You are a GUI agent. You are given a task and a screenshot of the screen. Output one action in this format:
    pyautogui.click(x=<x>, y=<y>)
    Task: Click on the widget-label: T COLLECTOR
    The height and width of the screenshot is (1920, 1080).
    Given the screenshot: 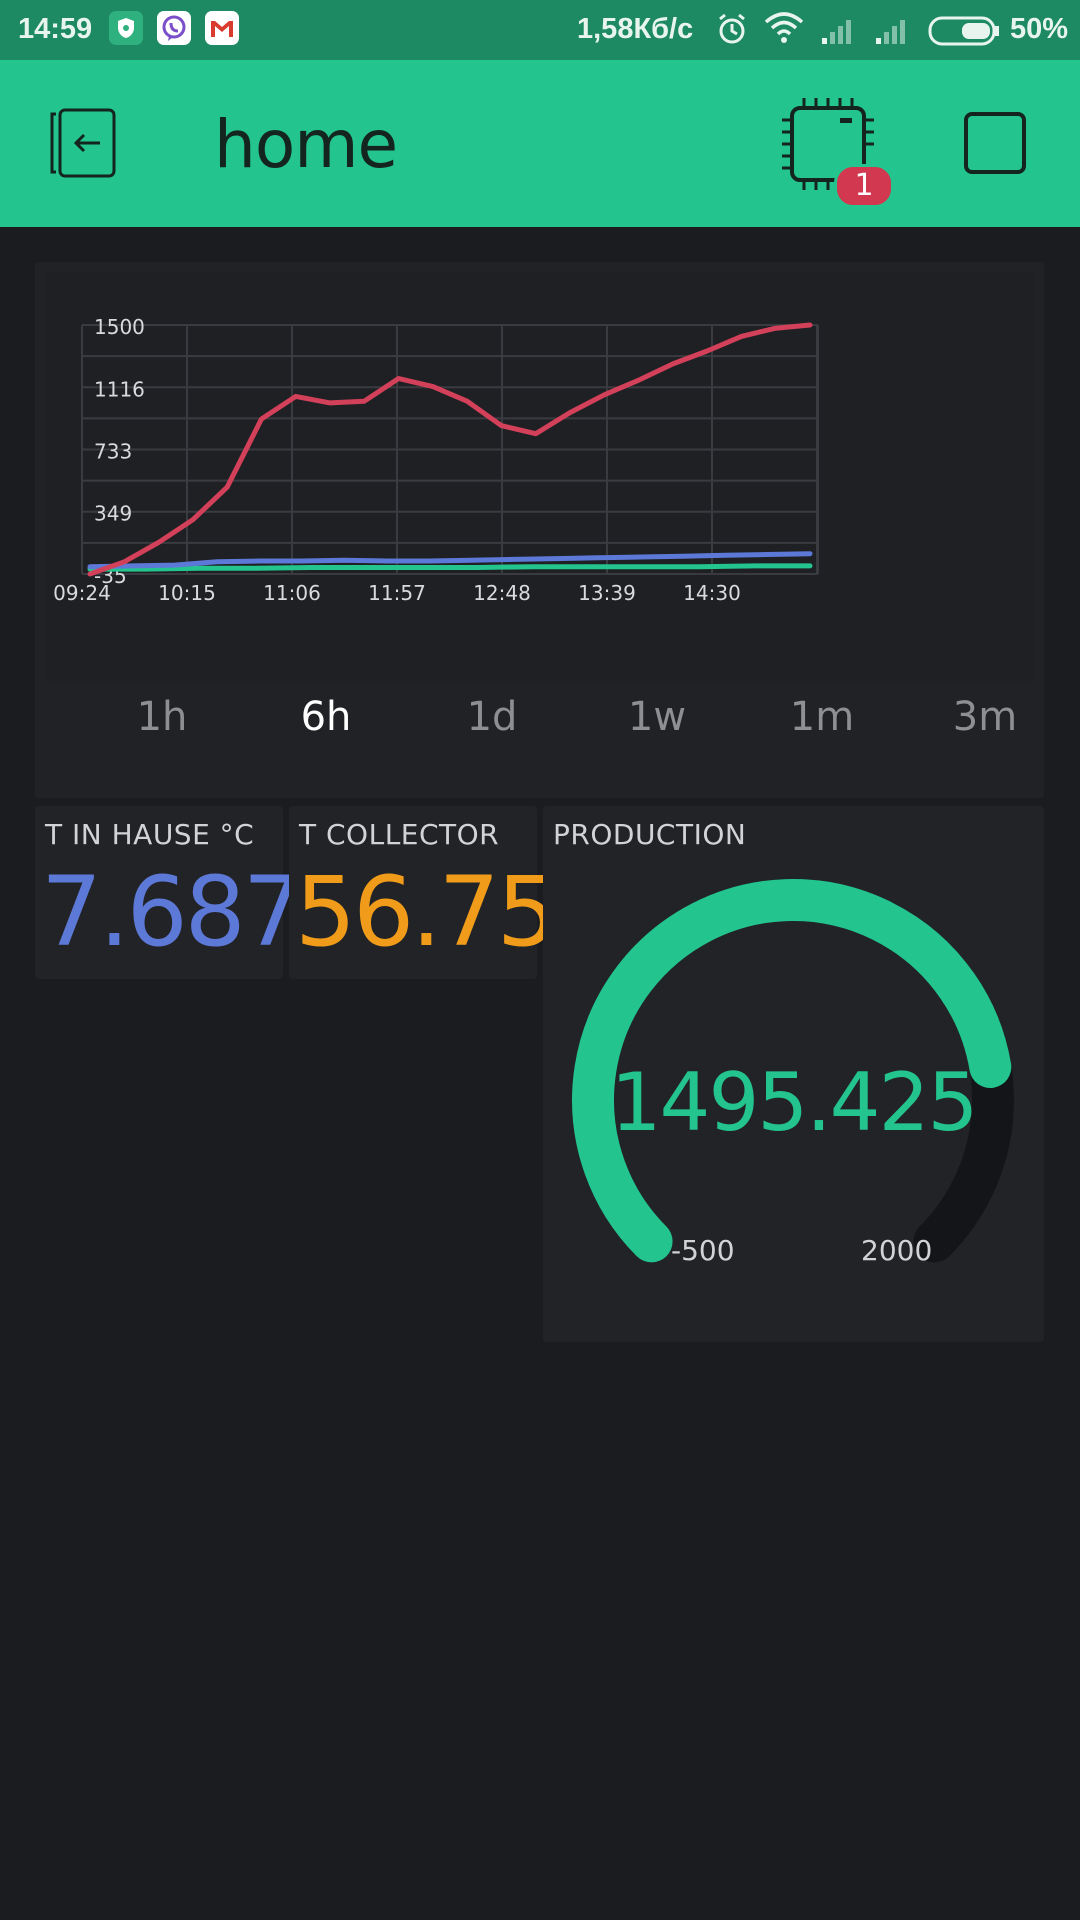 What is the action you would take?
    pyautogui.click(x=399, y=834)
    